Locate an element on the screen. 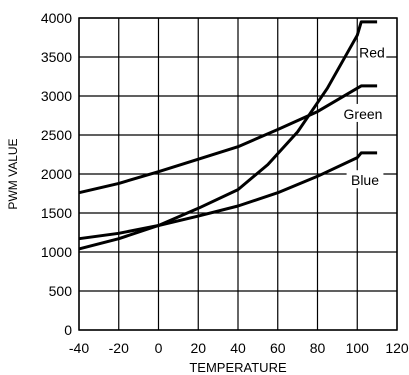  x-tick-label: 120 is located at coordinates (397, 348).